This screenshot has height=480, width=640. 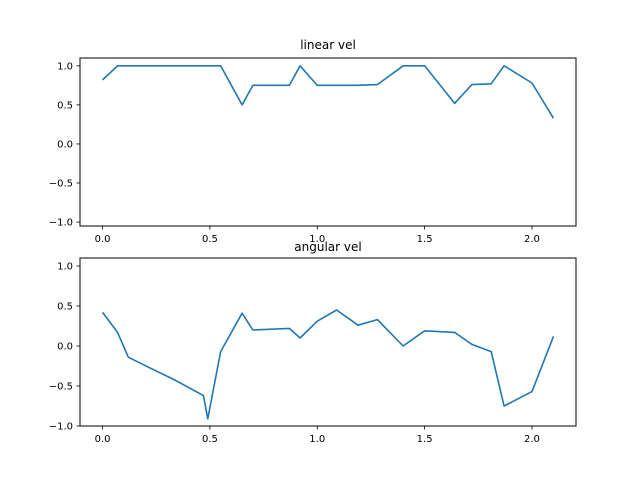 What do you see at coordinates (61, 223) in the screenshot?
I see `linear-vel-y-tick-label: −1.0` at bounding box center [61, 223].